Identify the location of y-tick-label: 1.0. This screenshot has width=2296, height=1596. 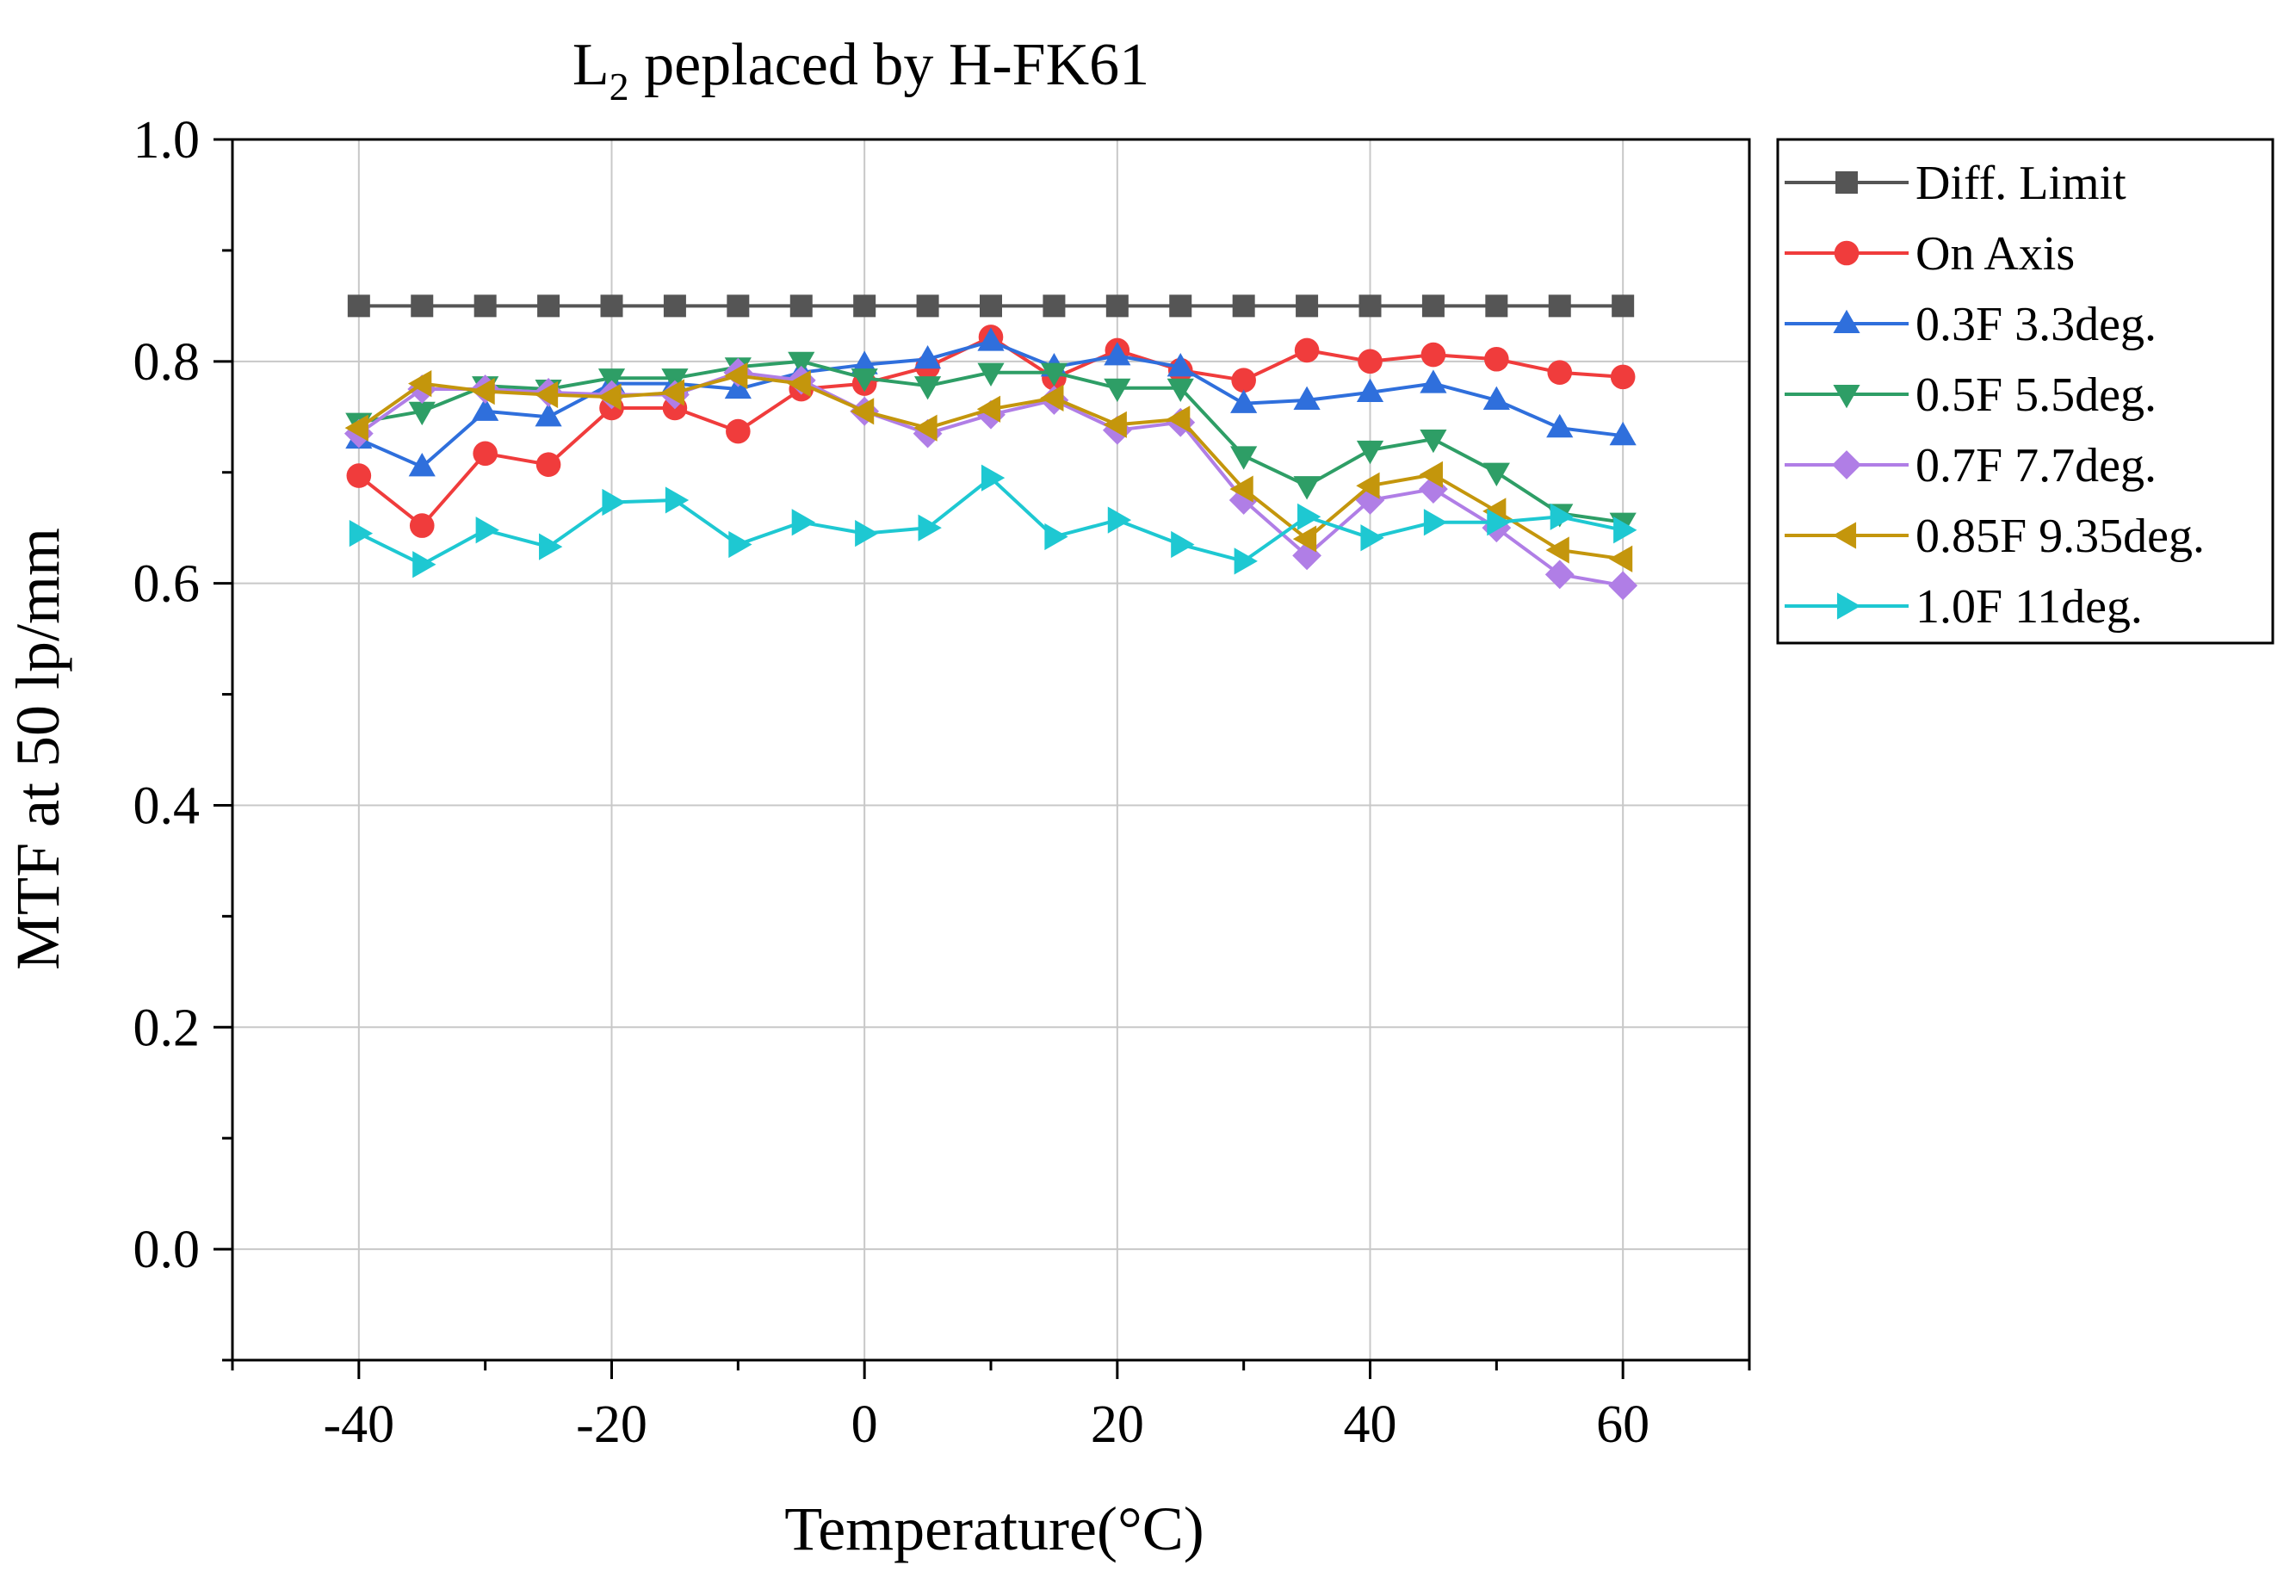
(167, 140).